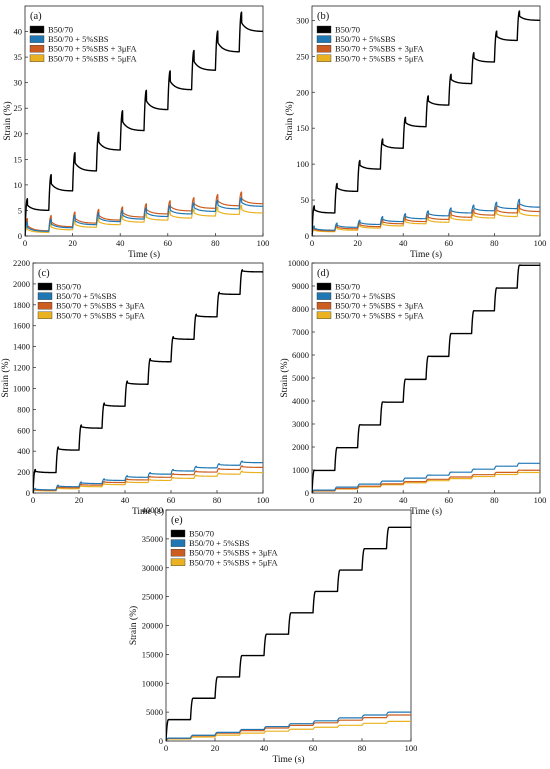 The height and width of the screenshot is (769, 550). Describe the element at coordinates (25, 243) in the screenshot. I see `x-tick-label: 0` at that location.